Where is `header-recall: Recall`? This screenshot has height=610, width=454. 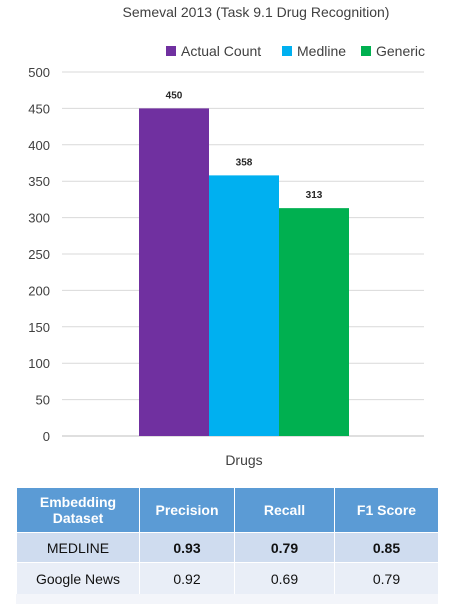
header-recall: Recall is located at coordinates (284, 510).